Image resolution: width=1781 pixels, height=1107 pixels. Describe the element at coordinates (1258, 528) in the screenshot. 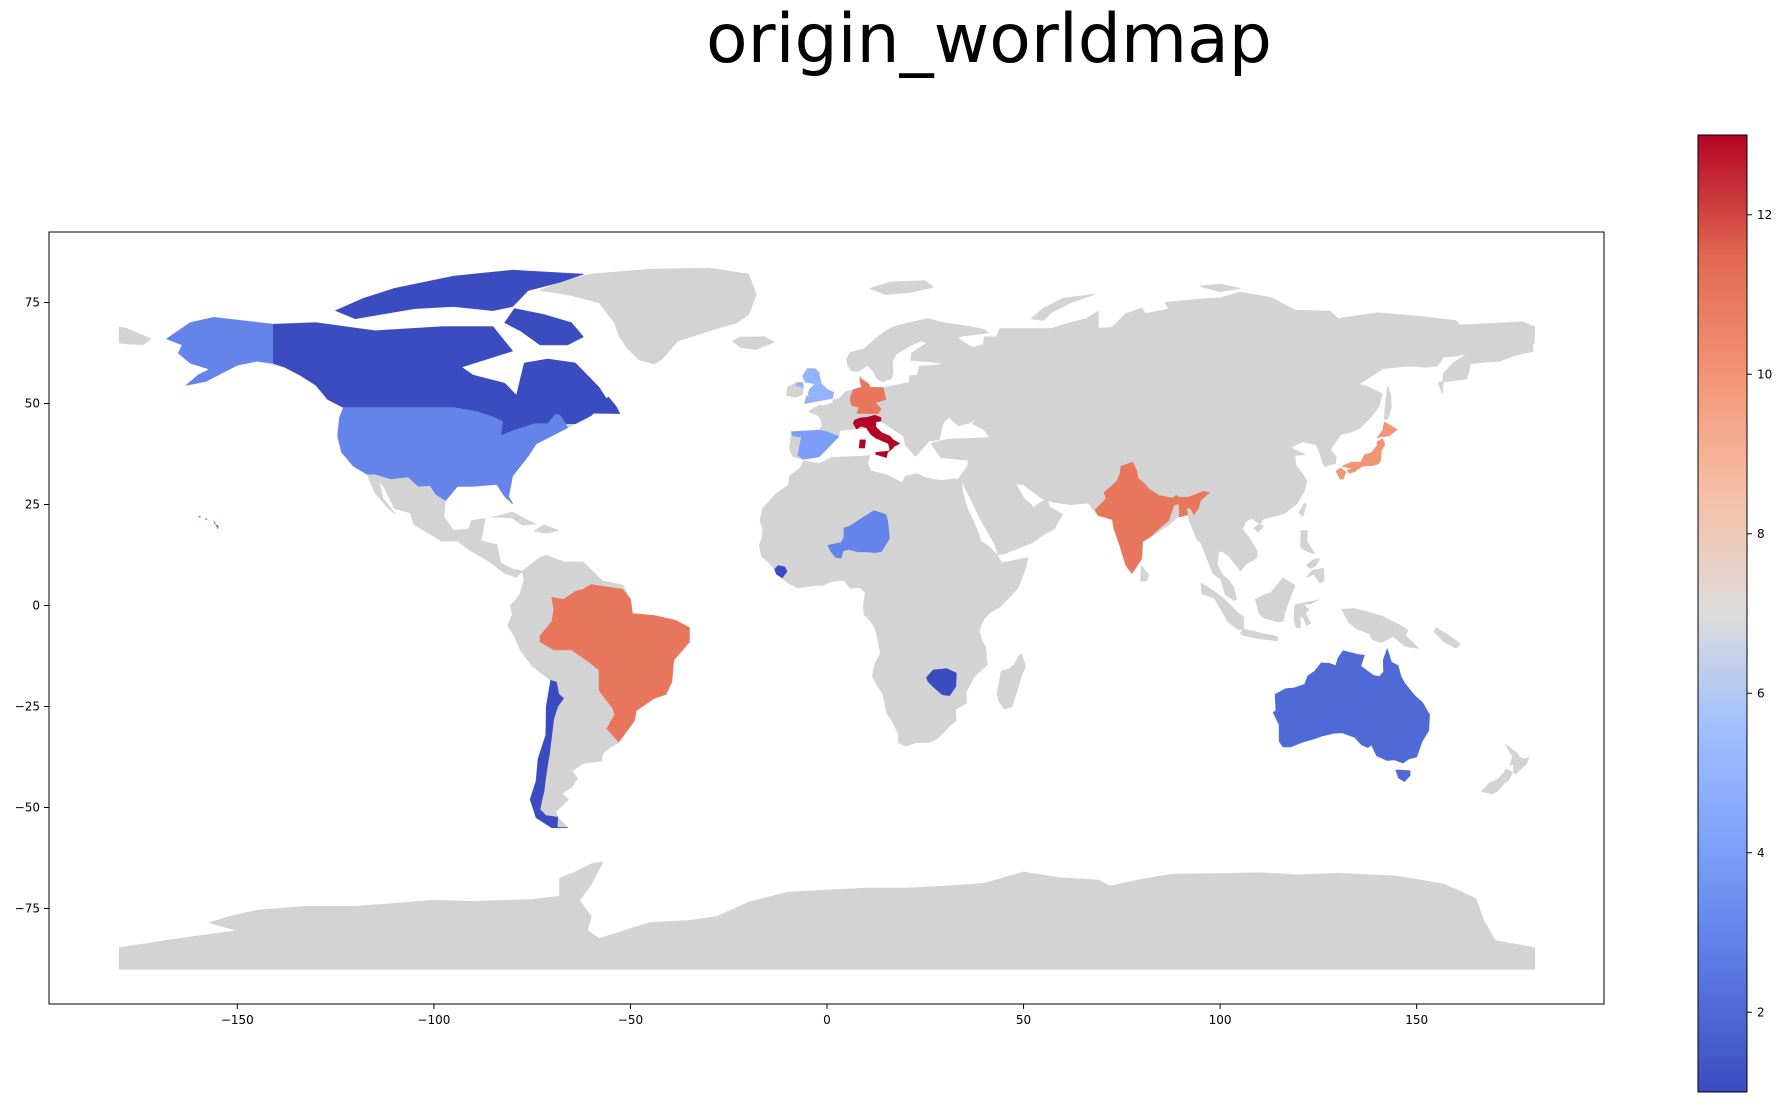

I see `land-hainan` at that location.